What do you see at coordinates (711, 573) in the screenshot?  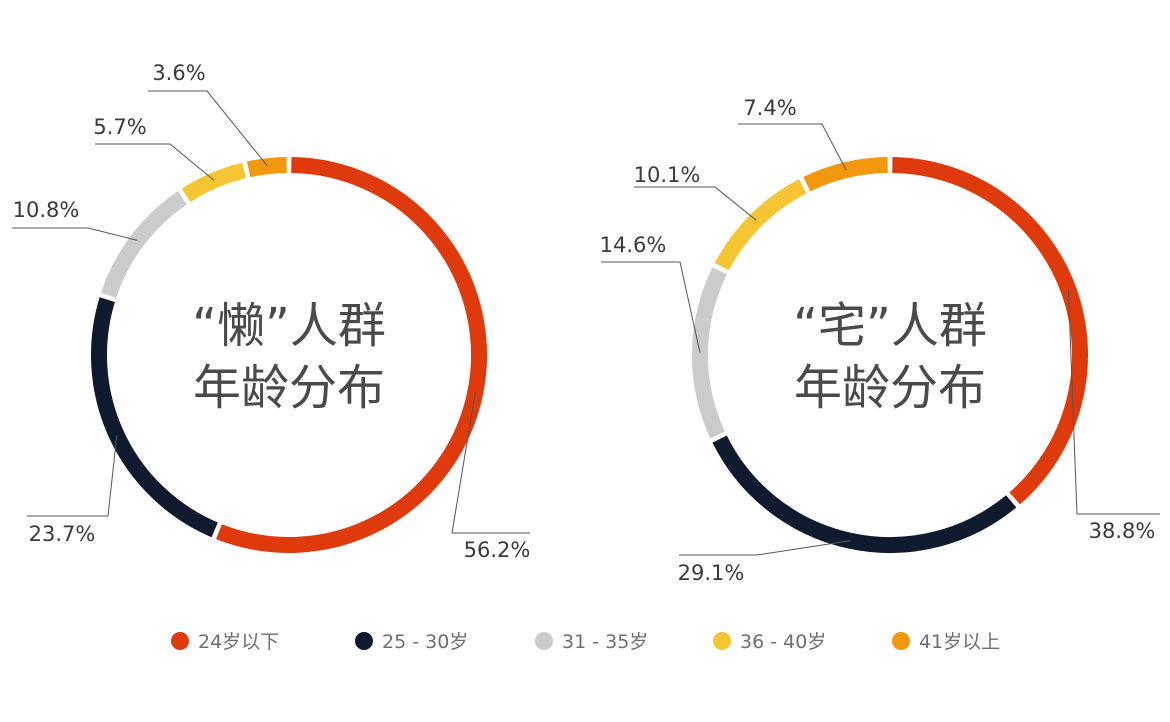 I see `percent-label: 29.1%` at bounding box center [711, 573].